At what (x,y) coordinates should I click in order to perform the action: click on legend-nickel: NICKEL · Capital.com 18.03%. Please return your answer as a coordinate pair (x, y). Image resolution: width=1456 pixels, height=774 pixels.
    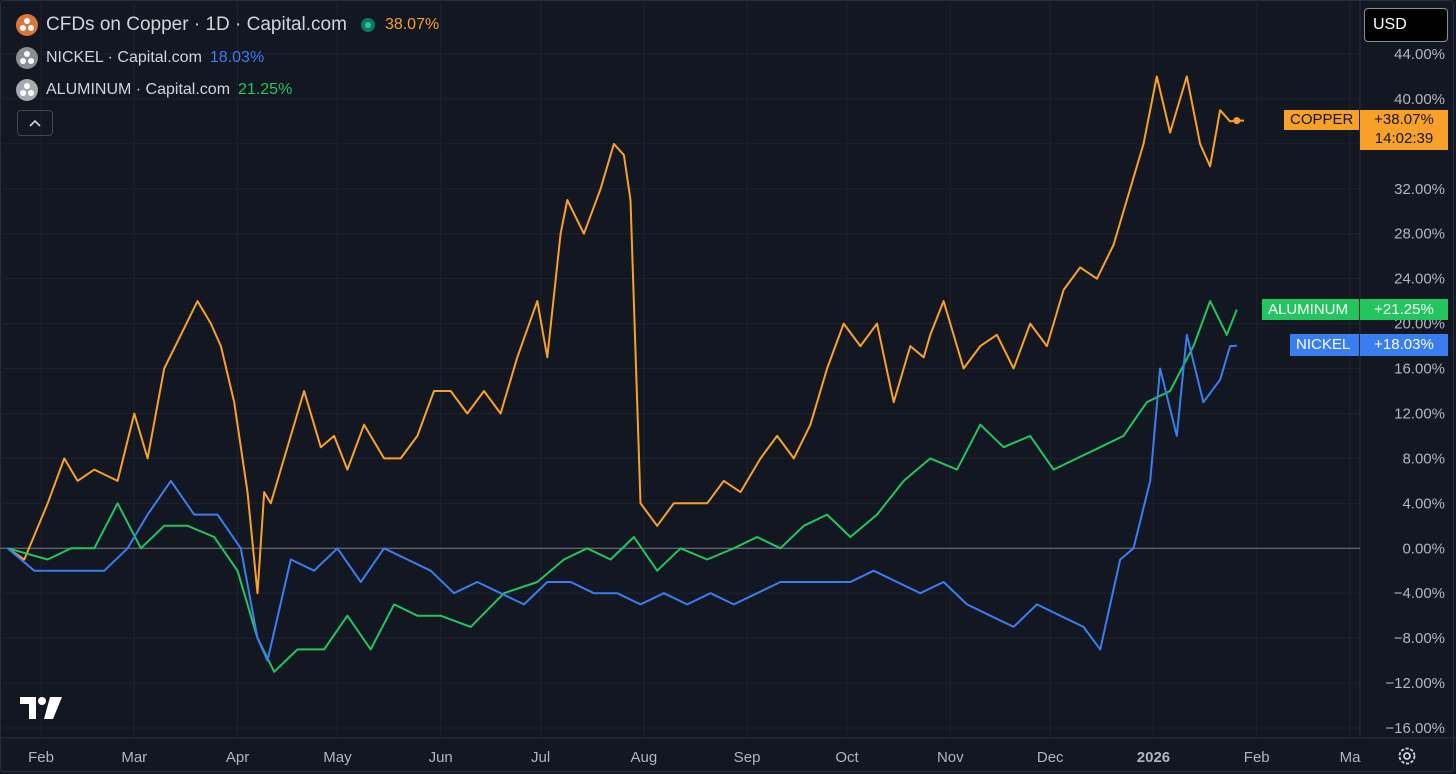
    Looking at the image, I should click on (140, 58).